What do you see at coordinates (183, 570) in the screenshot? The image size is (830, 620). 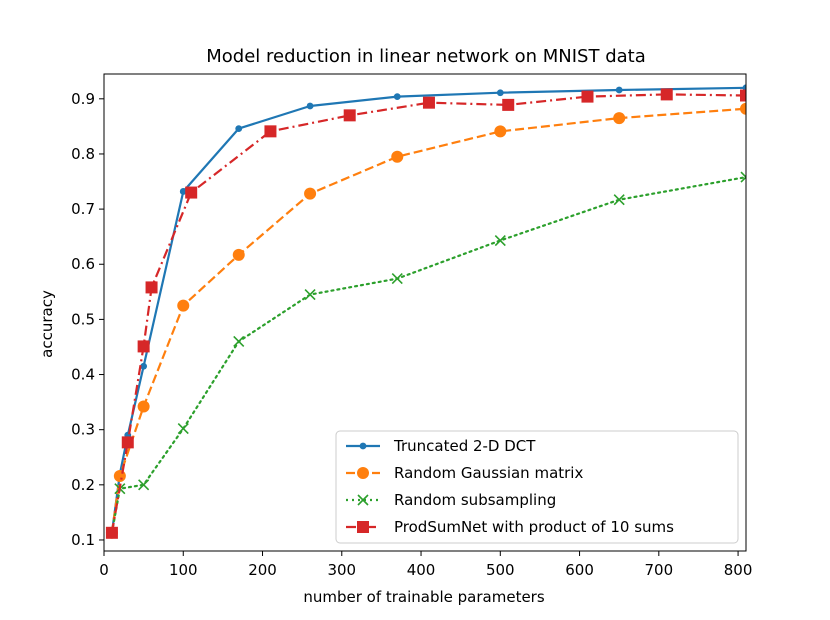 I see `x-tick-label: 100` at bounding box center [183, 570].